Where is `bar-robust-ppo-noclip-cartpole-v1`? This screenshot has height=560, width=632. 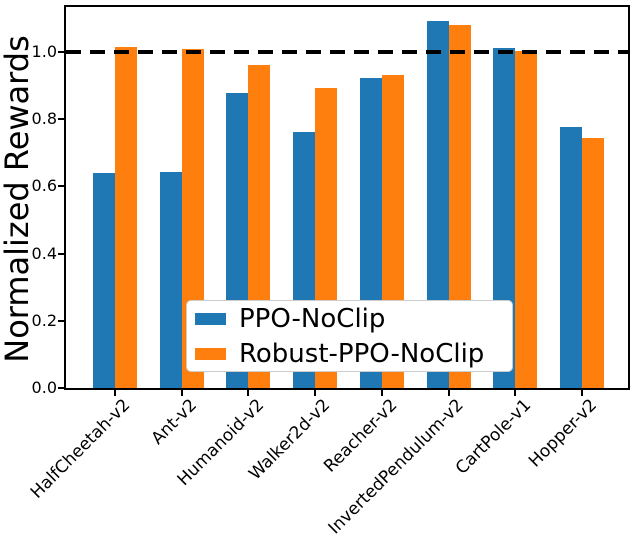
bar-robust-ppo-noclip-cartpole-v1 is located at coordinates (526, 219).